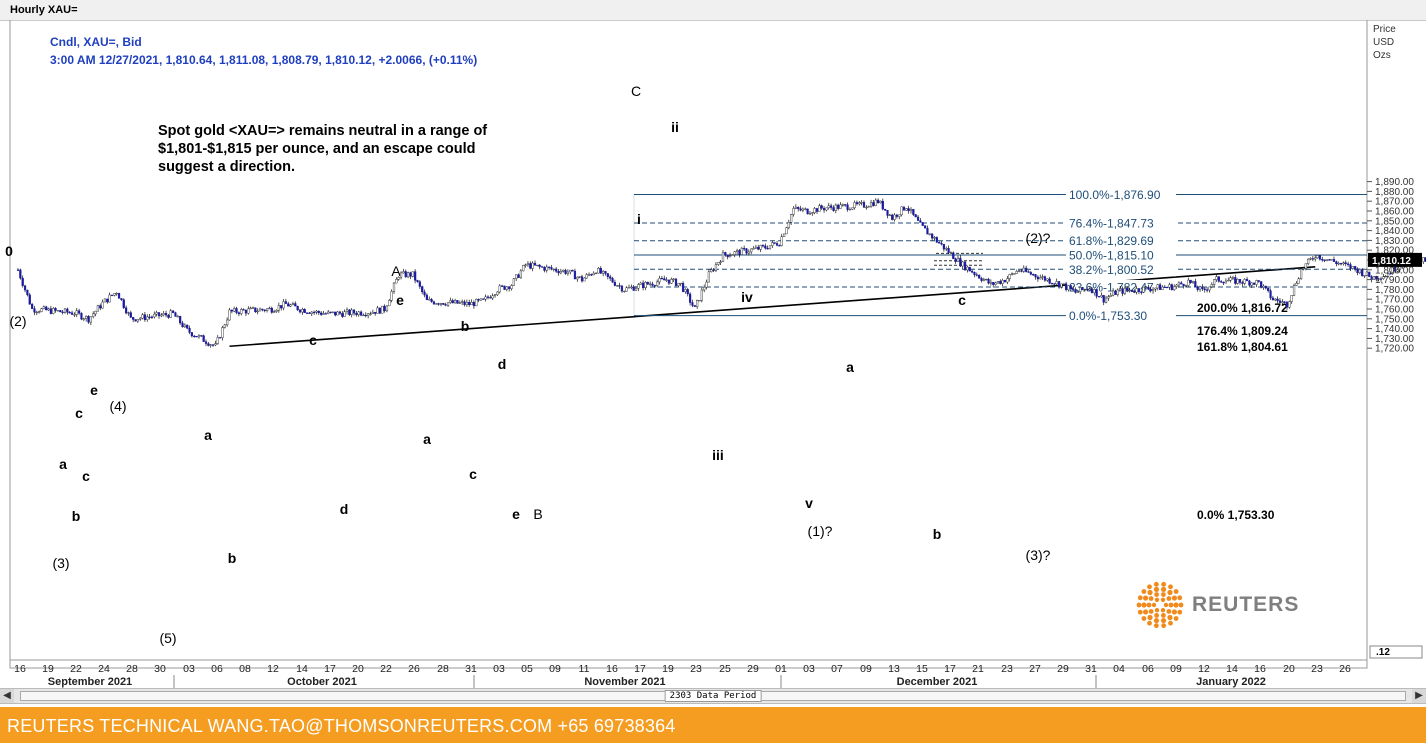  I want to click on x-tick-label: 28, so click(132, 669).